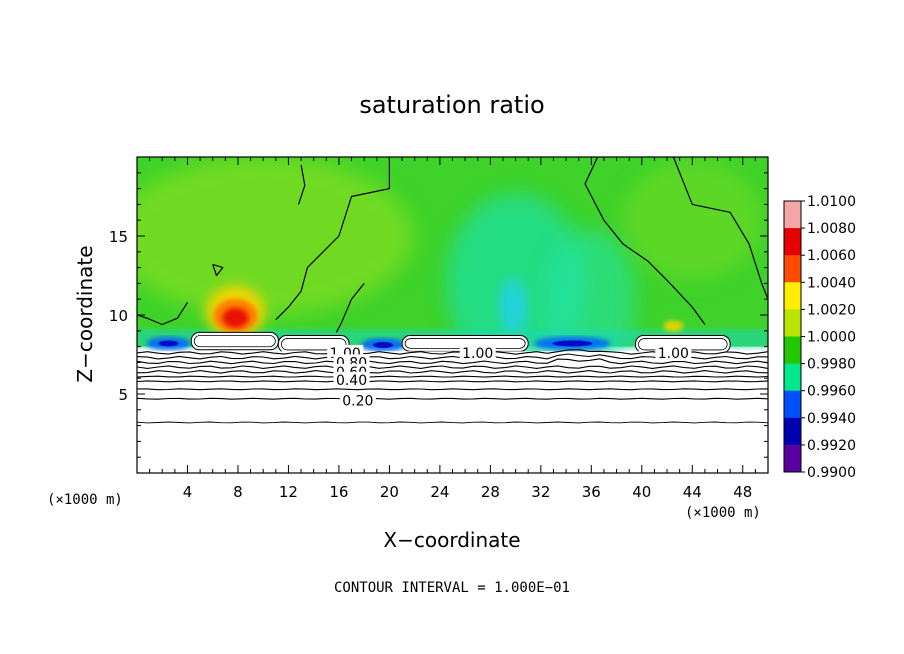 The image size is (904, 654). Describe the element at coordinates (831, 256) in the screenshot. I see `colorbar-label: 1.0060` at that location.